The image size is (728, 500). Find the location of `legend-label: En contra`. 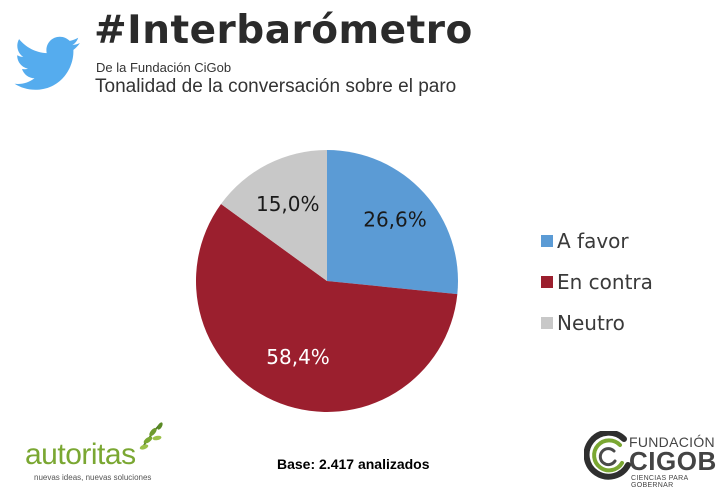

legend-label: En contra is located at coordinates (605, 282).